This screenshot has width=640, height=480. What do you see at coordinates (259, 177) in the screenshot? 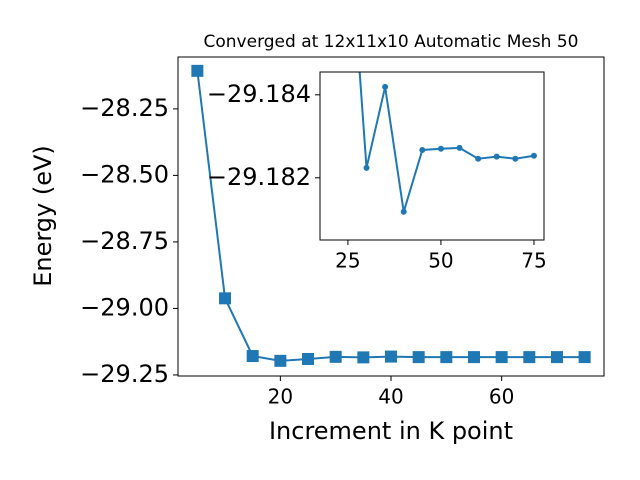
I see `y-tick-label: −29.182` at bounding box center [259, 177].